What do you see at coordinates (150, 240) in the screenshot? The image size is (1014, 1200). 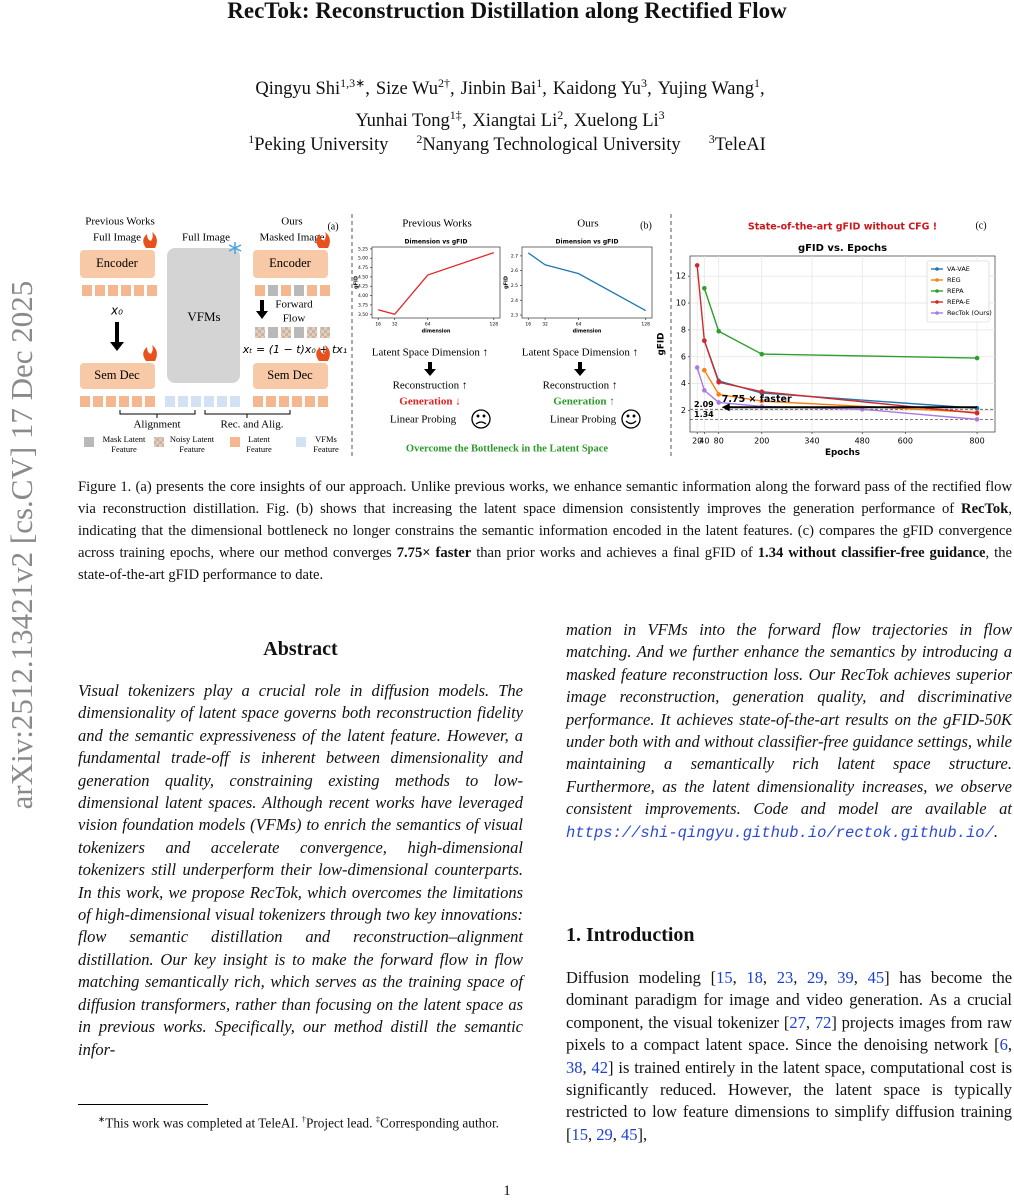 I see `flame-icon` at bounding box center [150, 240].